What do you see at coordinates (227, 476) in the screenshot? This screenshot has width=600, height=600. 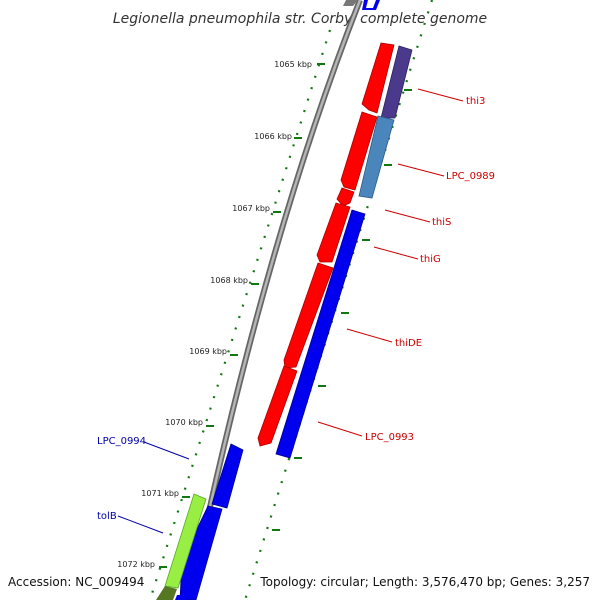 I see `gene-arrow-lpc0994` at bounding box center [227, 476].